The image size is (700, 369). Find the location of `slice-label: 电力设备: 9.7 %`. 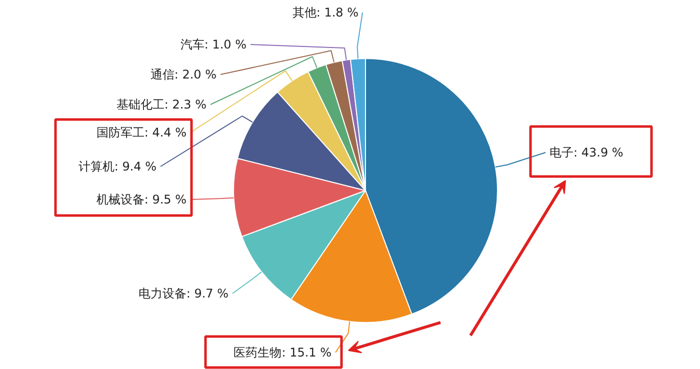

slice-label: 电力设备: 9.7 % is located at coordinates (183, 293).